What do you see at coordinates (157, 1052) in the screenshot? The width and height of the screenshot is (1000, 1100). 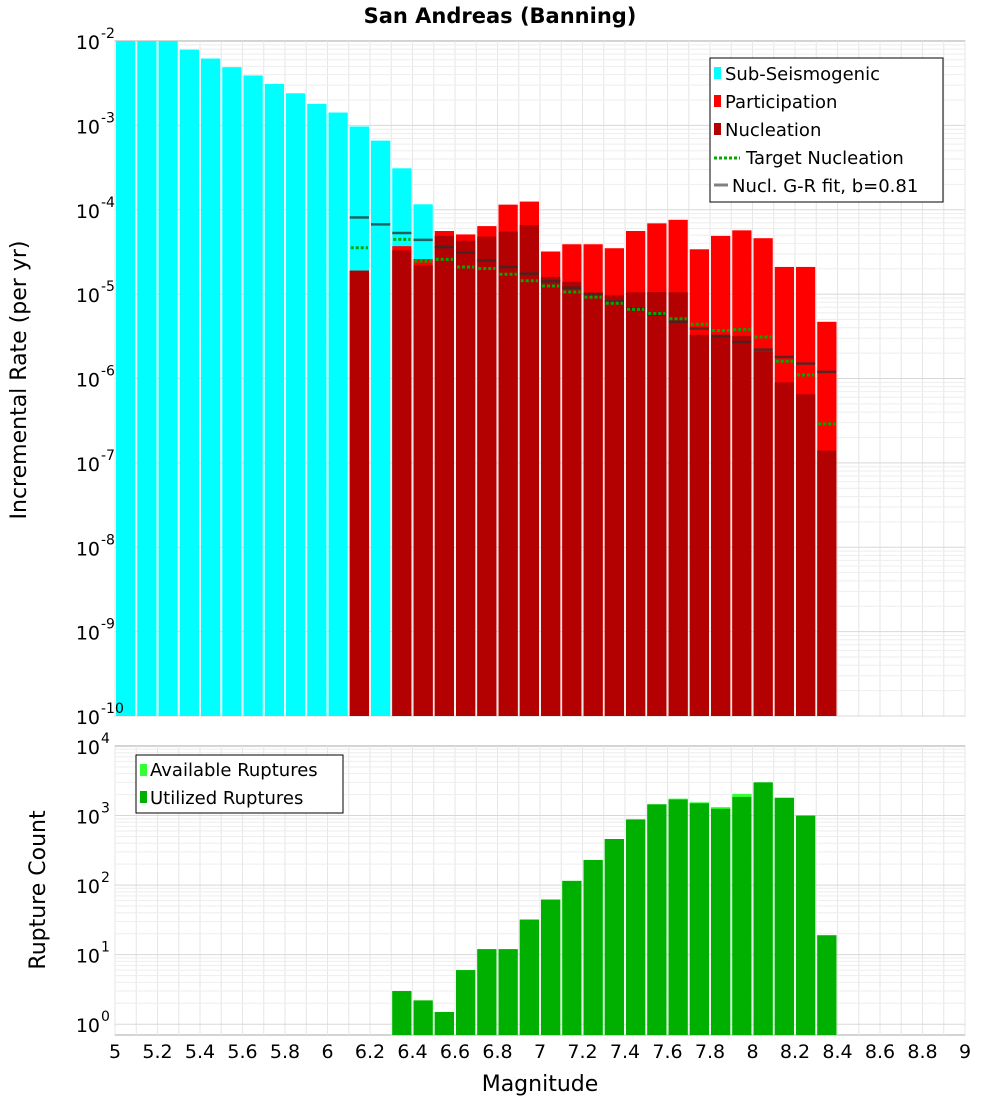 I see `magnitude-x-tick: 5.2` at bounding box center [157, 1052].